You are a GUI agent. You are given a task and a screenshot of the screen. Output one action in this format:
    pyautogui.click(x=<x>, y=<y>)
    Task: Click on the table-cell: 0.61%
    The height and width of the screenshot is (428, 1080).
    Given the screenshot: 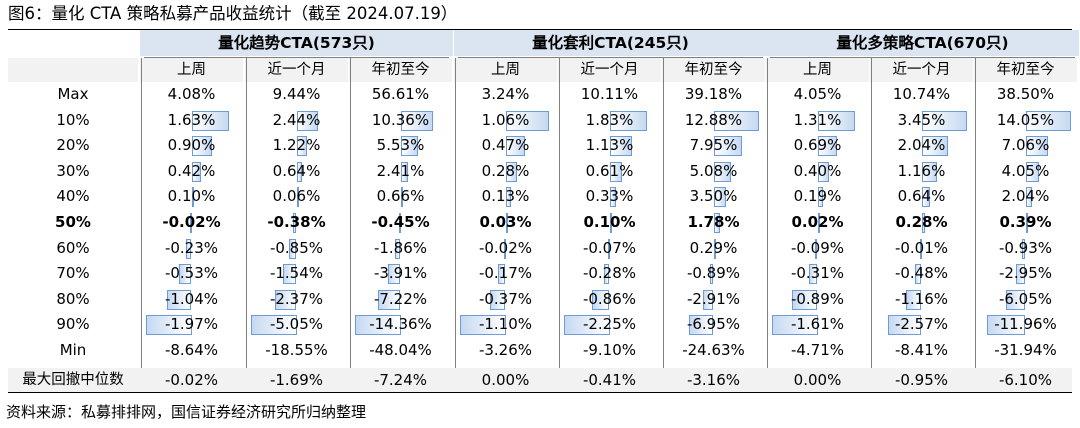 What is the action you would take?
    pyautogui.click(x=609, y=170)
    